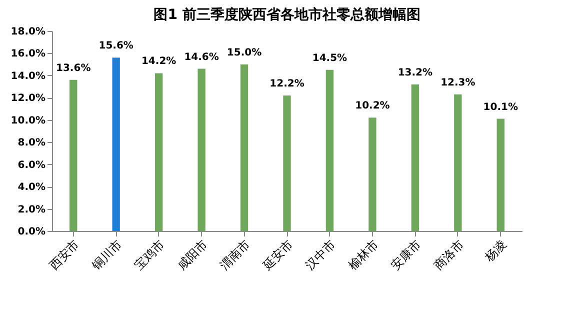 The image size is (562, 325). I want to click on x-tick-label: 渭南市, so click(235, 254).